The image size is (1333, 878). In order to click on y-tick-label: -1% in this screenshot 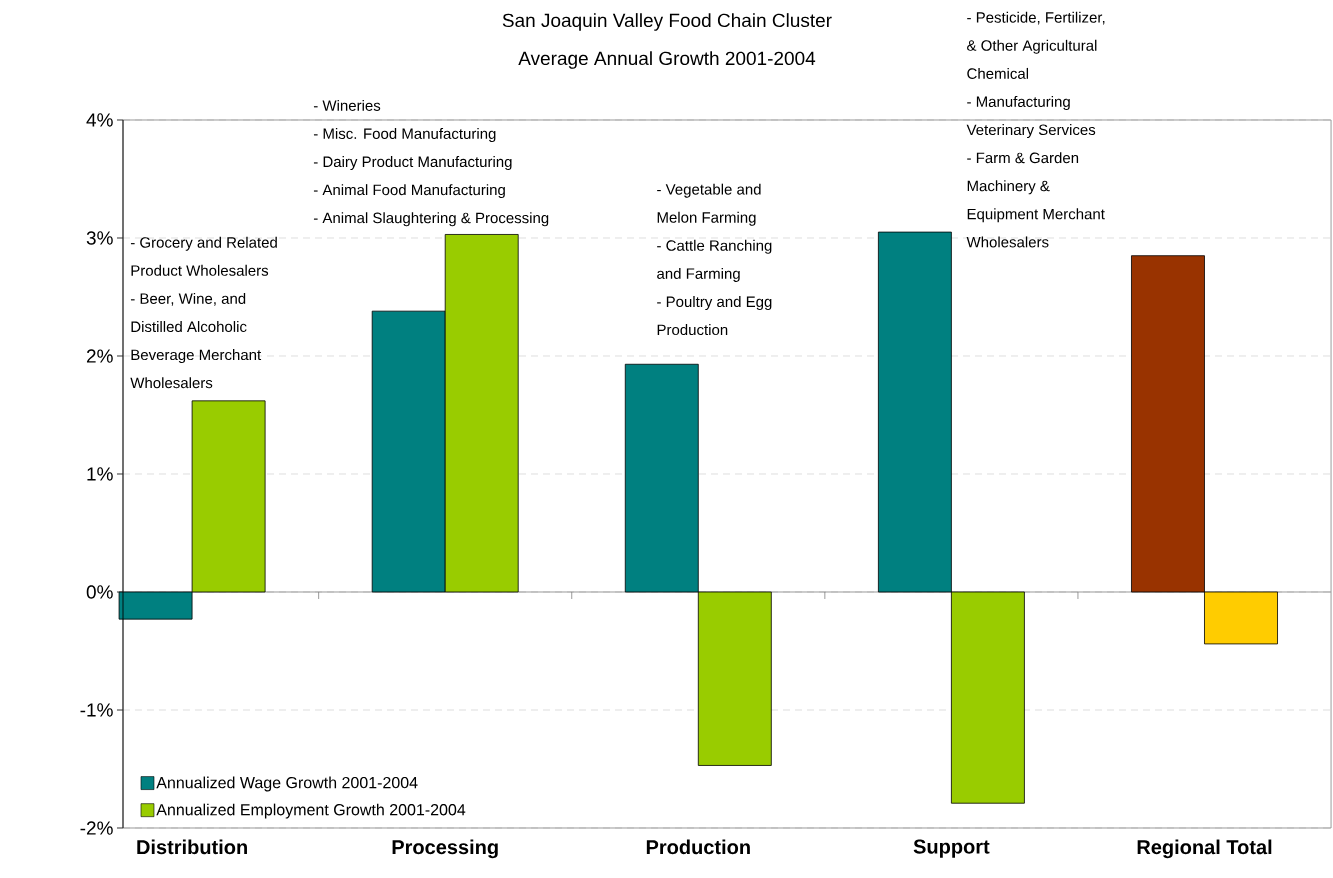, I will do `click(96, 710)`.